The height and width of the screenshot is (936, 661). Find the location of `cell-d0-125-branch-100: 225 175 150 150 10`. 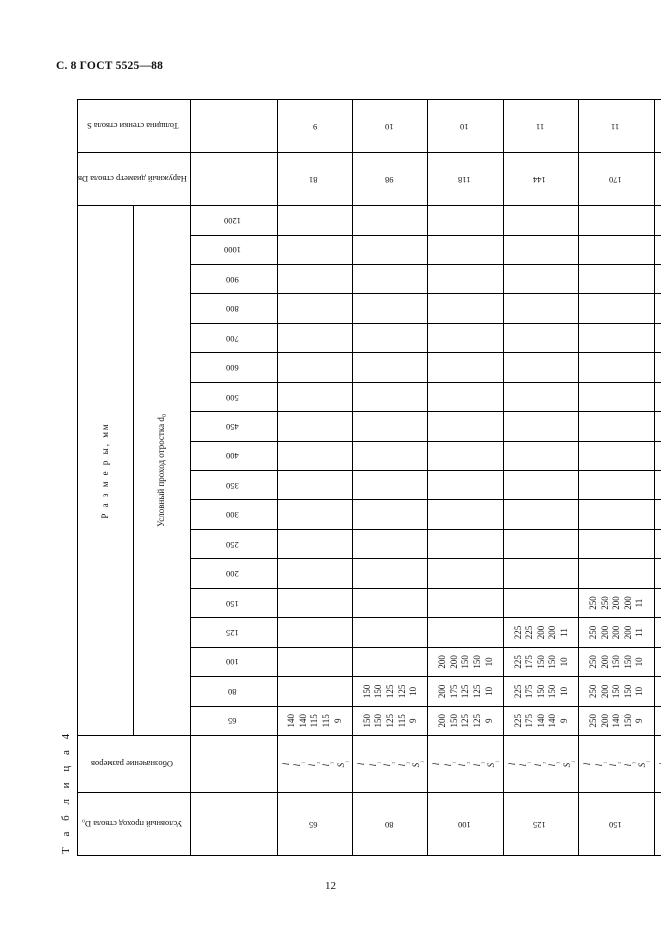

cell-d0-125-branch-100: 225 175 150 150 10 is located at coordinates (541, 662).